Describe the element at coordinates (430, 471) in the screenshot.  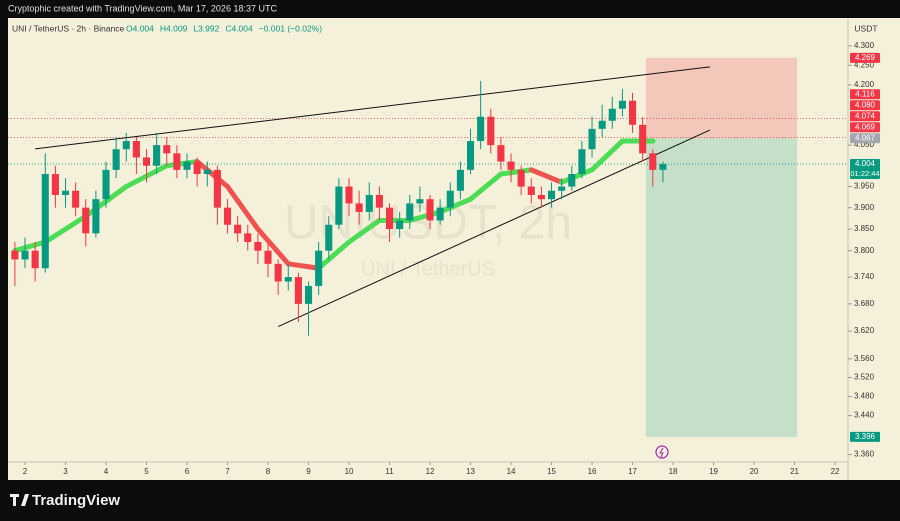
I see `x-tick-label: 12` at that location.